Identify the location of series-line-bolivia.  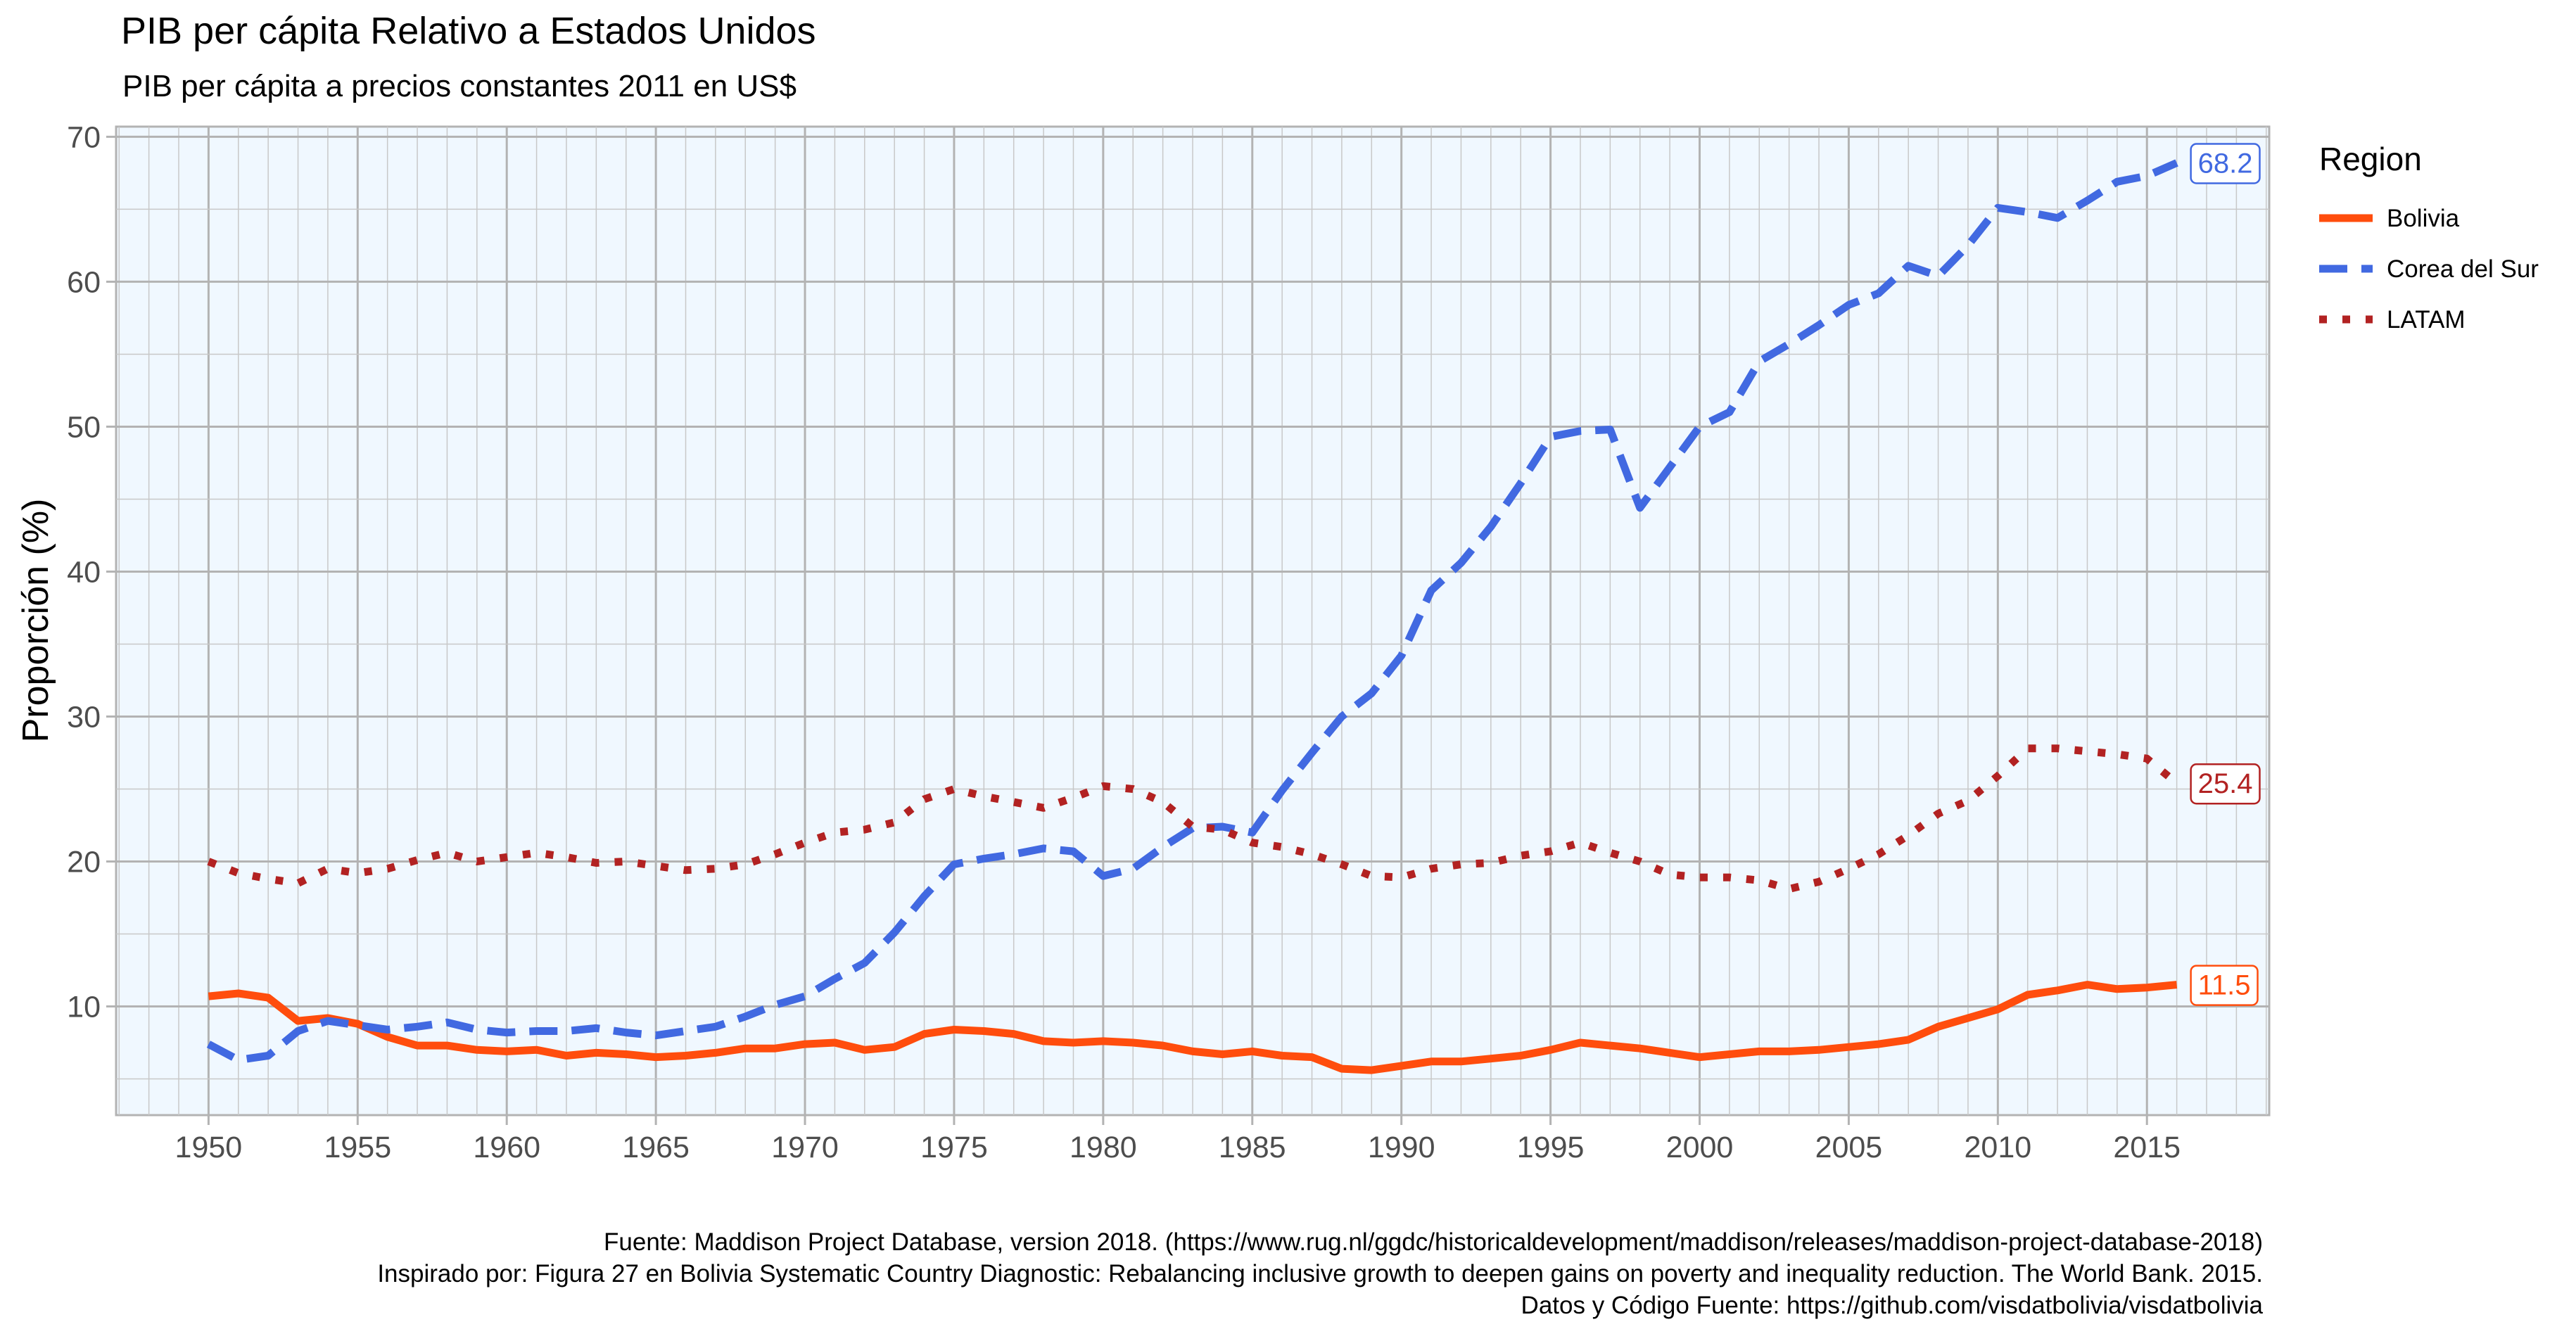
(1193, 1027).